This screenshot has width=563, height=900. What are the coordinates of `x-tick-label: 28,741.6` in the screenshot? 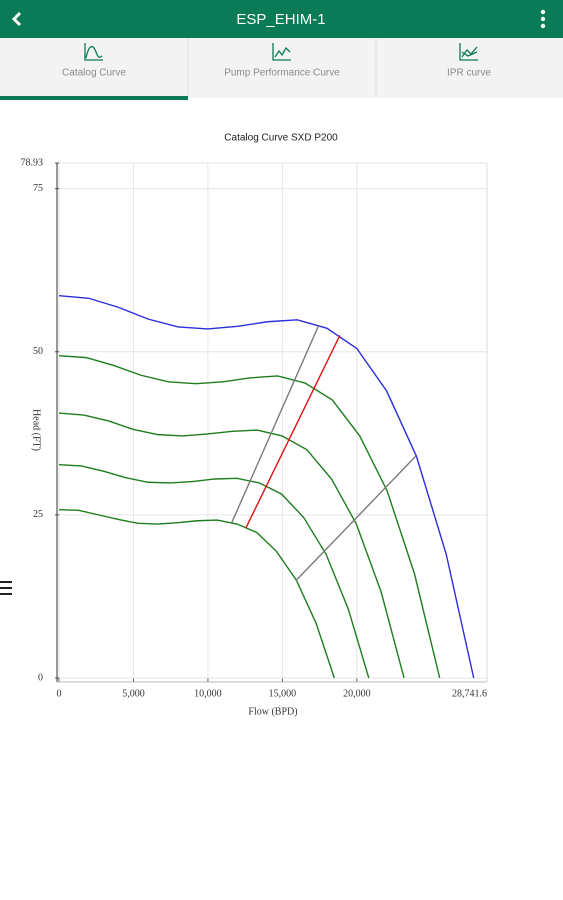 It's located at (469, 693).